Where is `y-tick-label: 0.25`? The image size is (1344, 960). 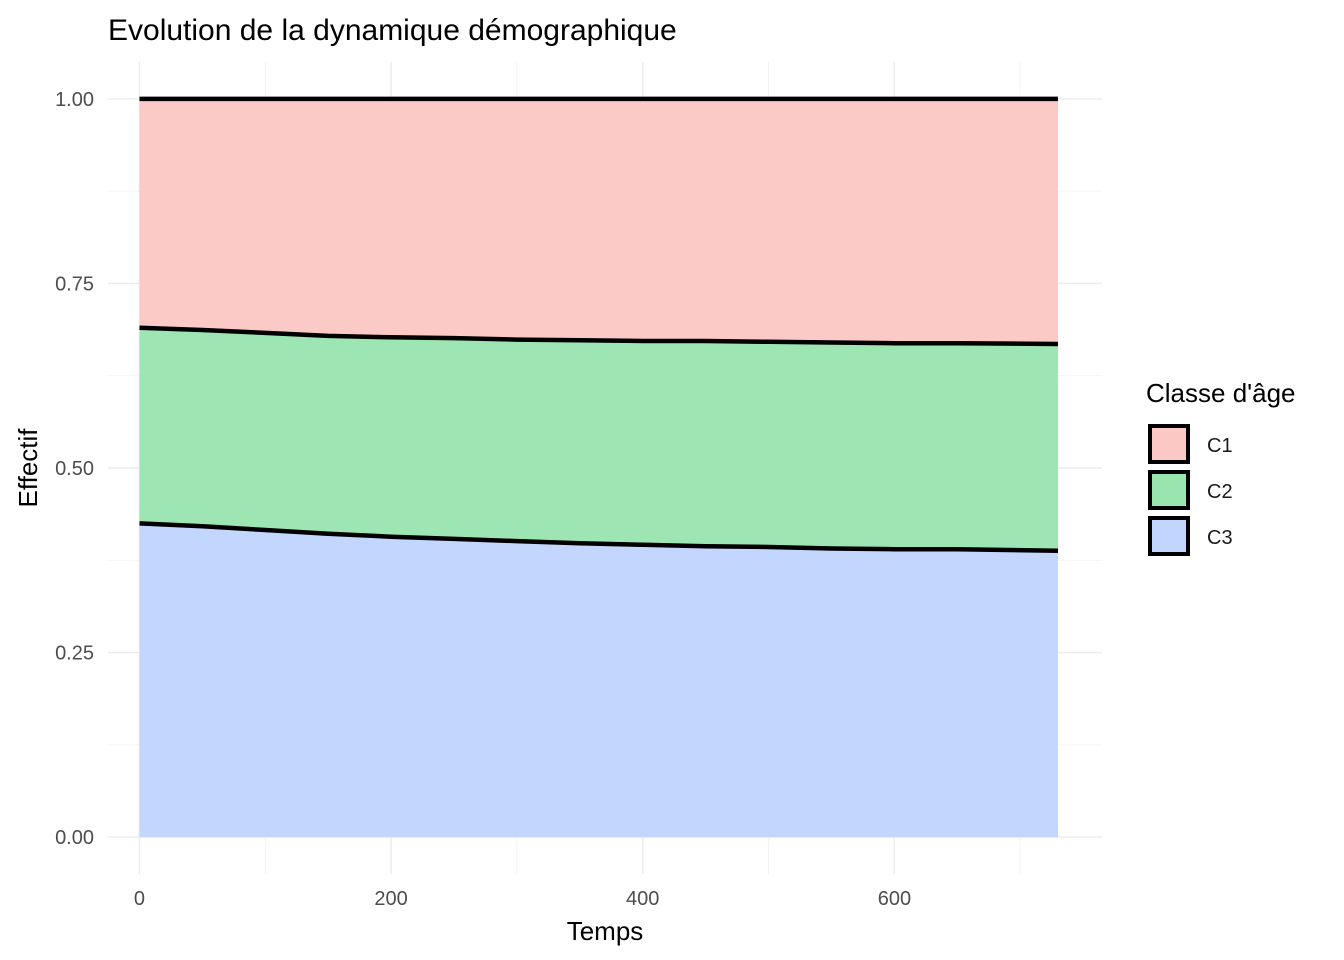 y-tick-label: 0.25 is located at coordinates (74, 654).